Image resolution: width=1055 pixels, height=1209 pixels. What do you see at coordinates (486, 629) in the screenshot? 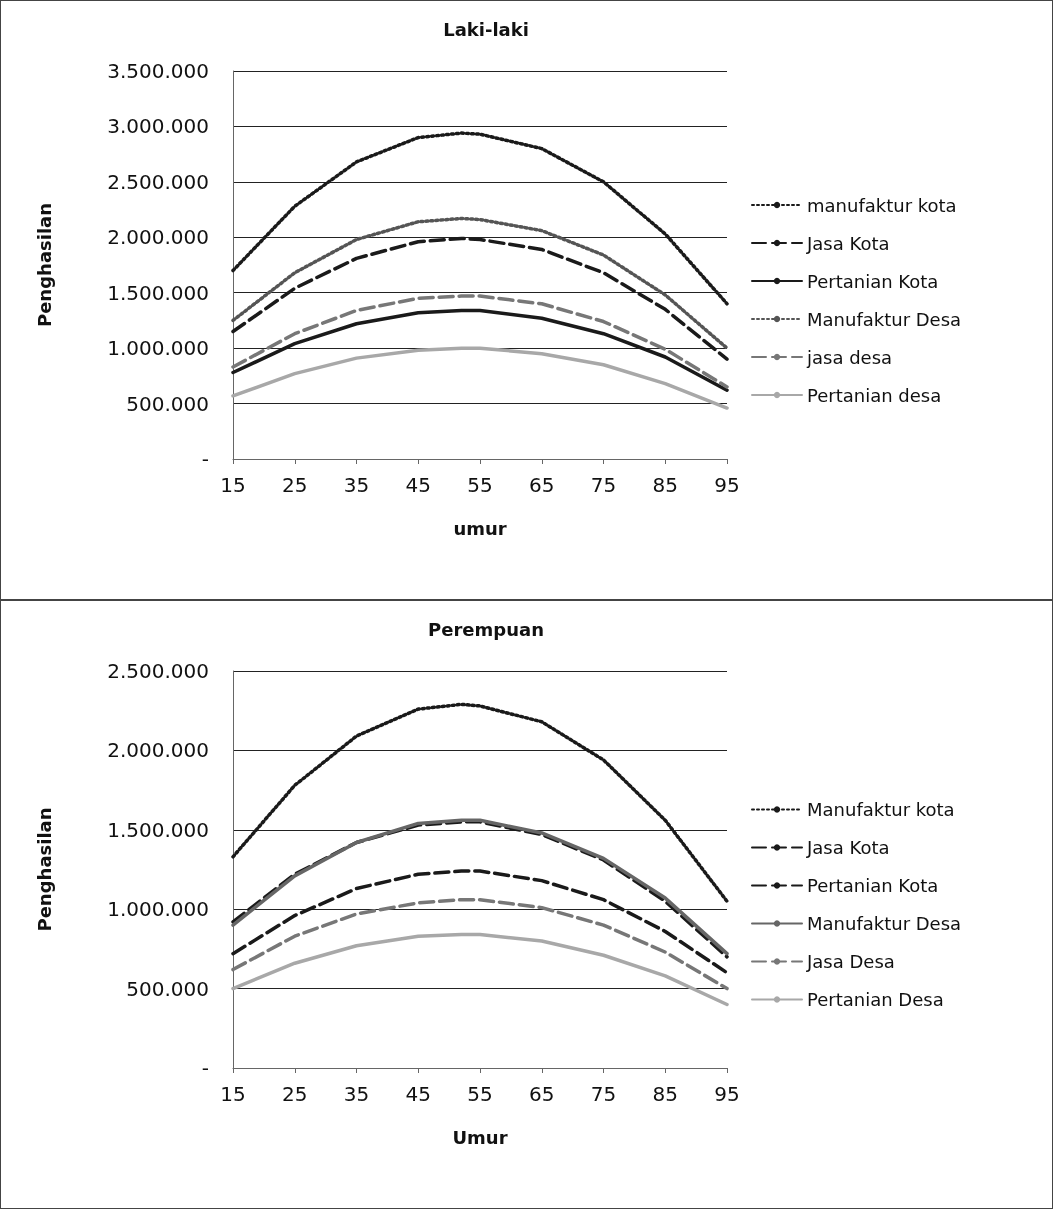
I see `chart-title: Perempuan` at bounding box center [486, 629].